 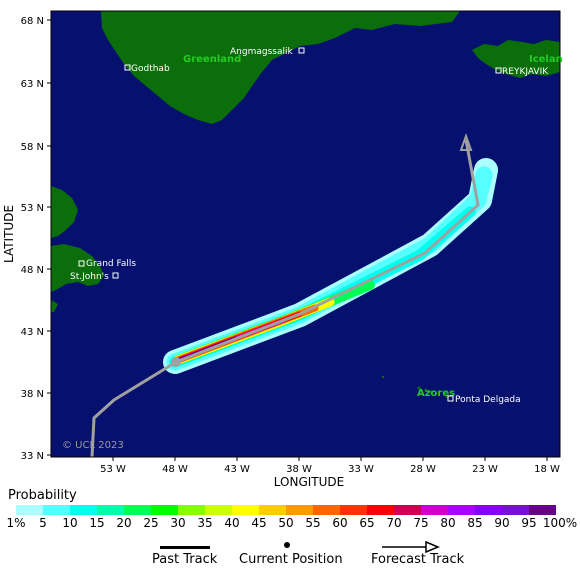 What do you see at coordinates (232, 523) in the screenshot?
I see `probability-scale-label: 40` at bounding box center [232, 523].